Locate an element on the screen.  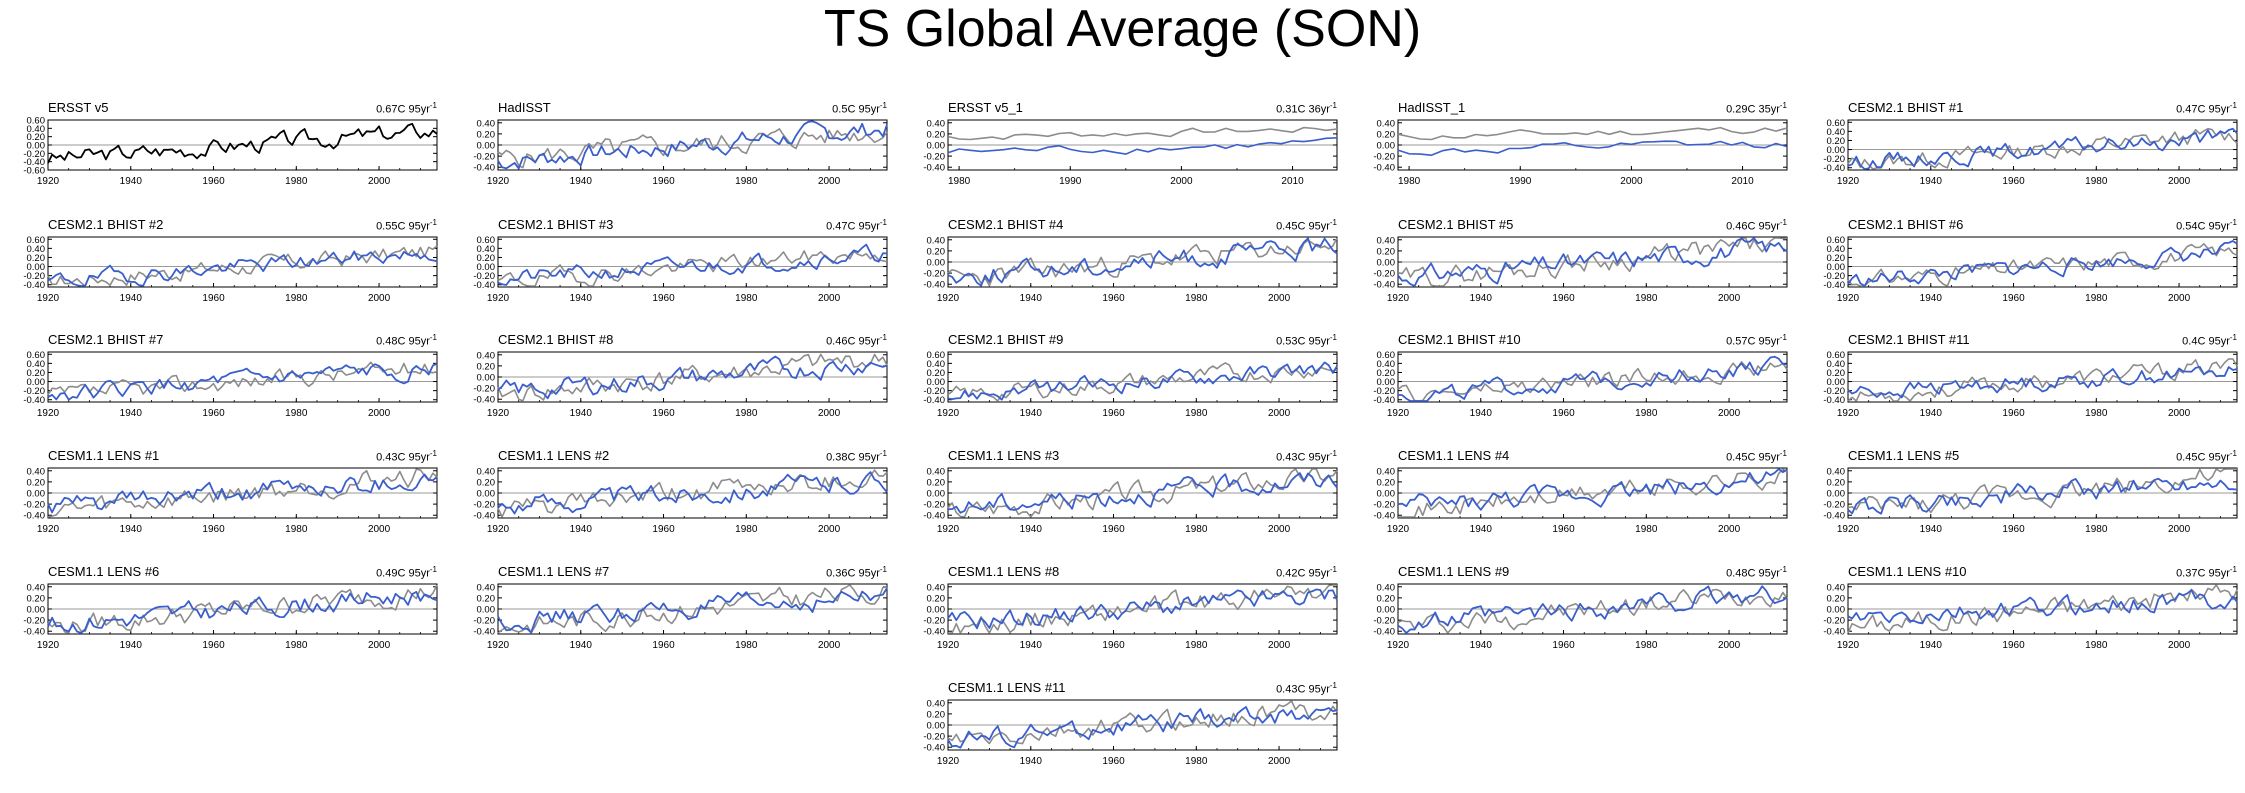
chart-title: CESM1.1 LENS #4 is located at coordinates (1454, 455).